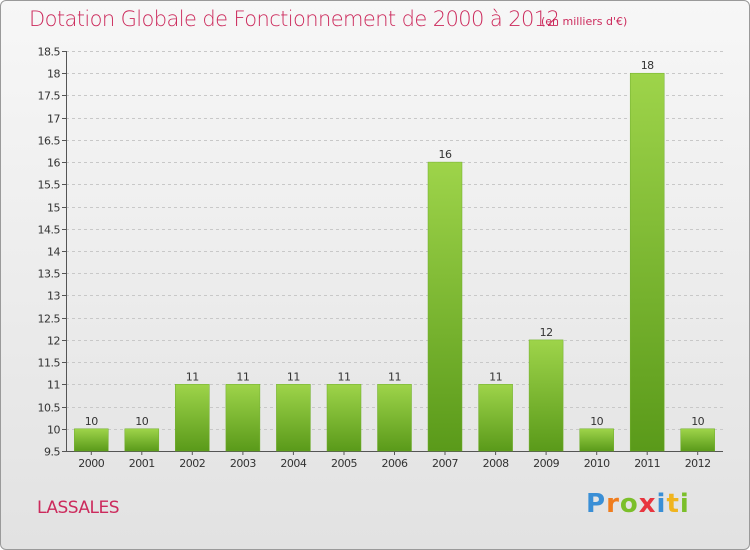 The image size is (750, 550). I want to click on bar-2005, so click(344, 418).